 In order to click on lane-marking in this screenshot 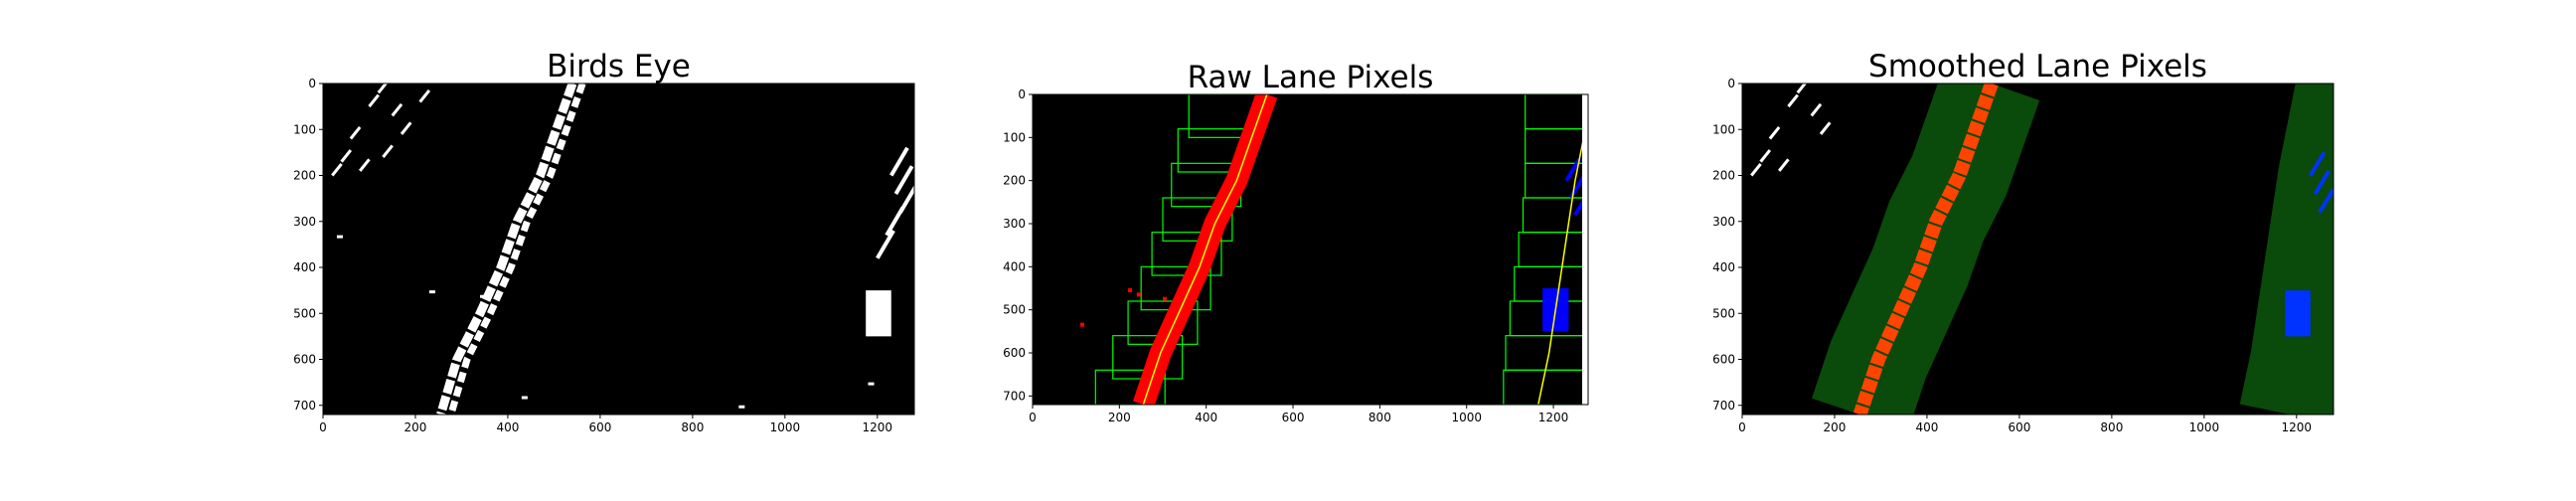, I will do `click(511, 249)`.